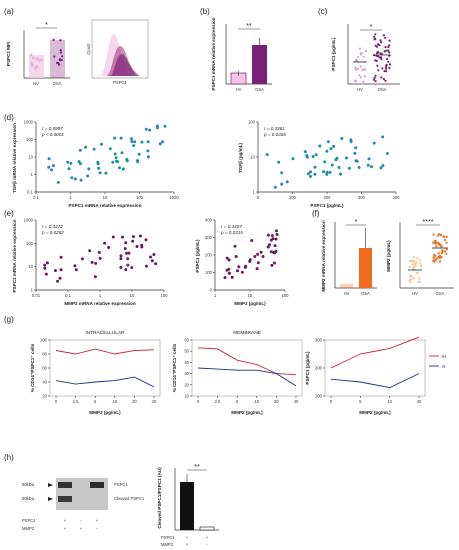 This screenshot has height=550, width=459. I want to click on h-row1-val: +, so click(187, 537).